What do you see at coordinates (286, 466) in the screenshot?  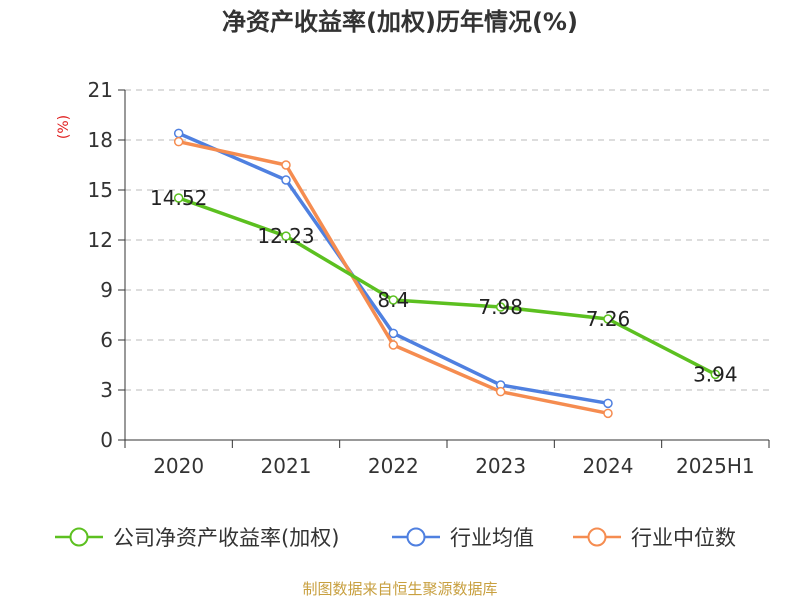 I see `x-tick-label: 2021` at bounding box center [286, 466].